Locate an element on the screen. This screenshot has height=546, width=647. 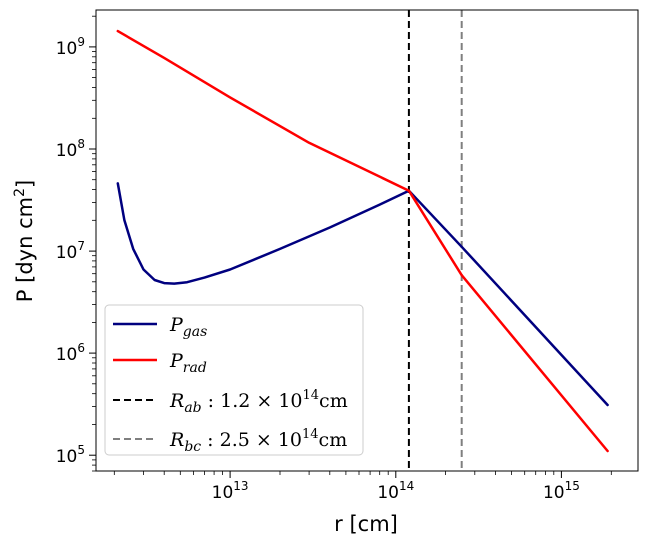
legend-box is located at coordinates (234, 380).